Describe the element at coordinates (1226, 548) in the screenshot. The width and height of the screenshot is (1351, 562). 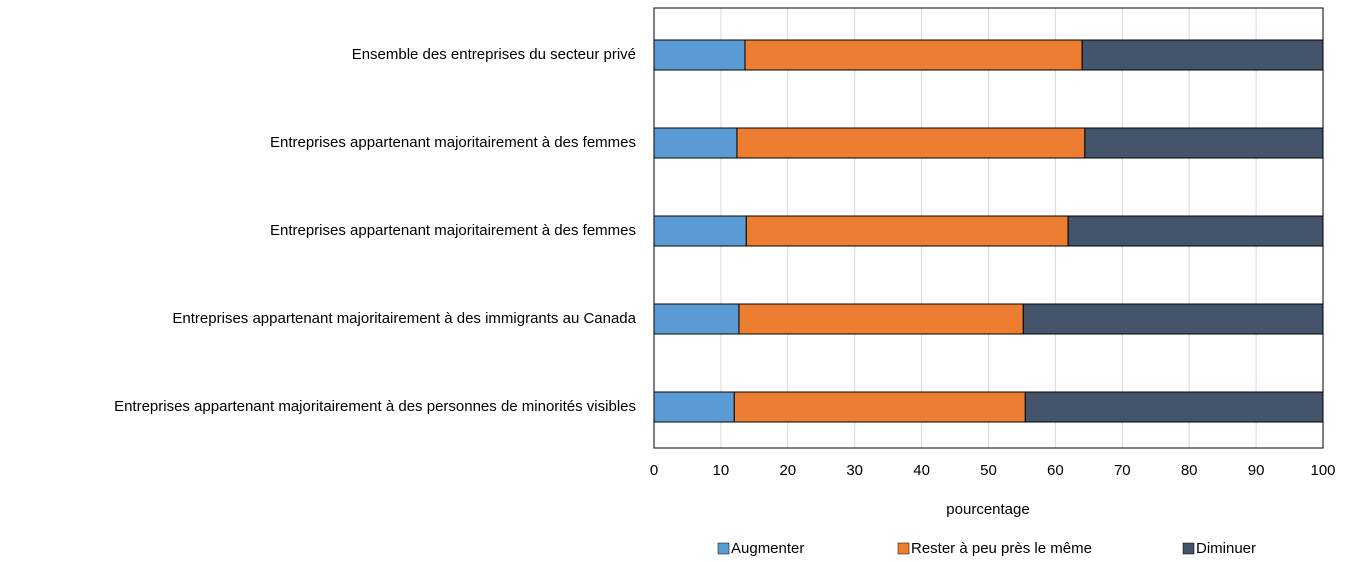
I see `legend-label: Diminuer` at that location.